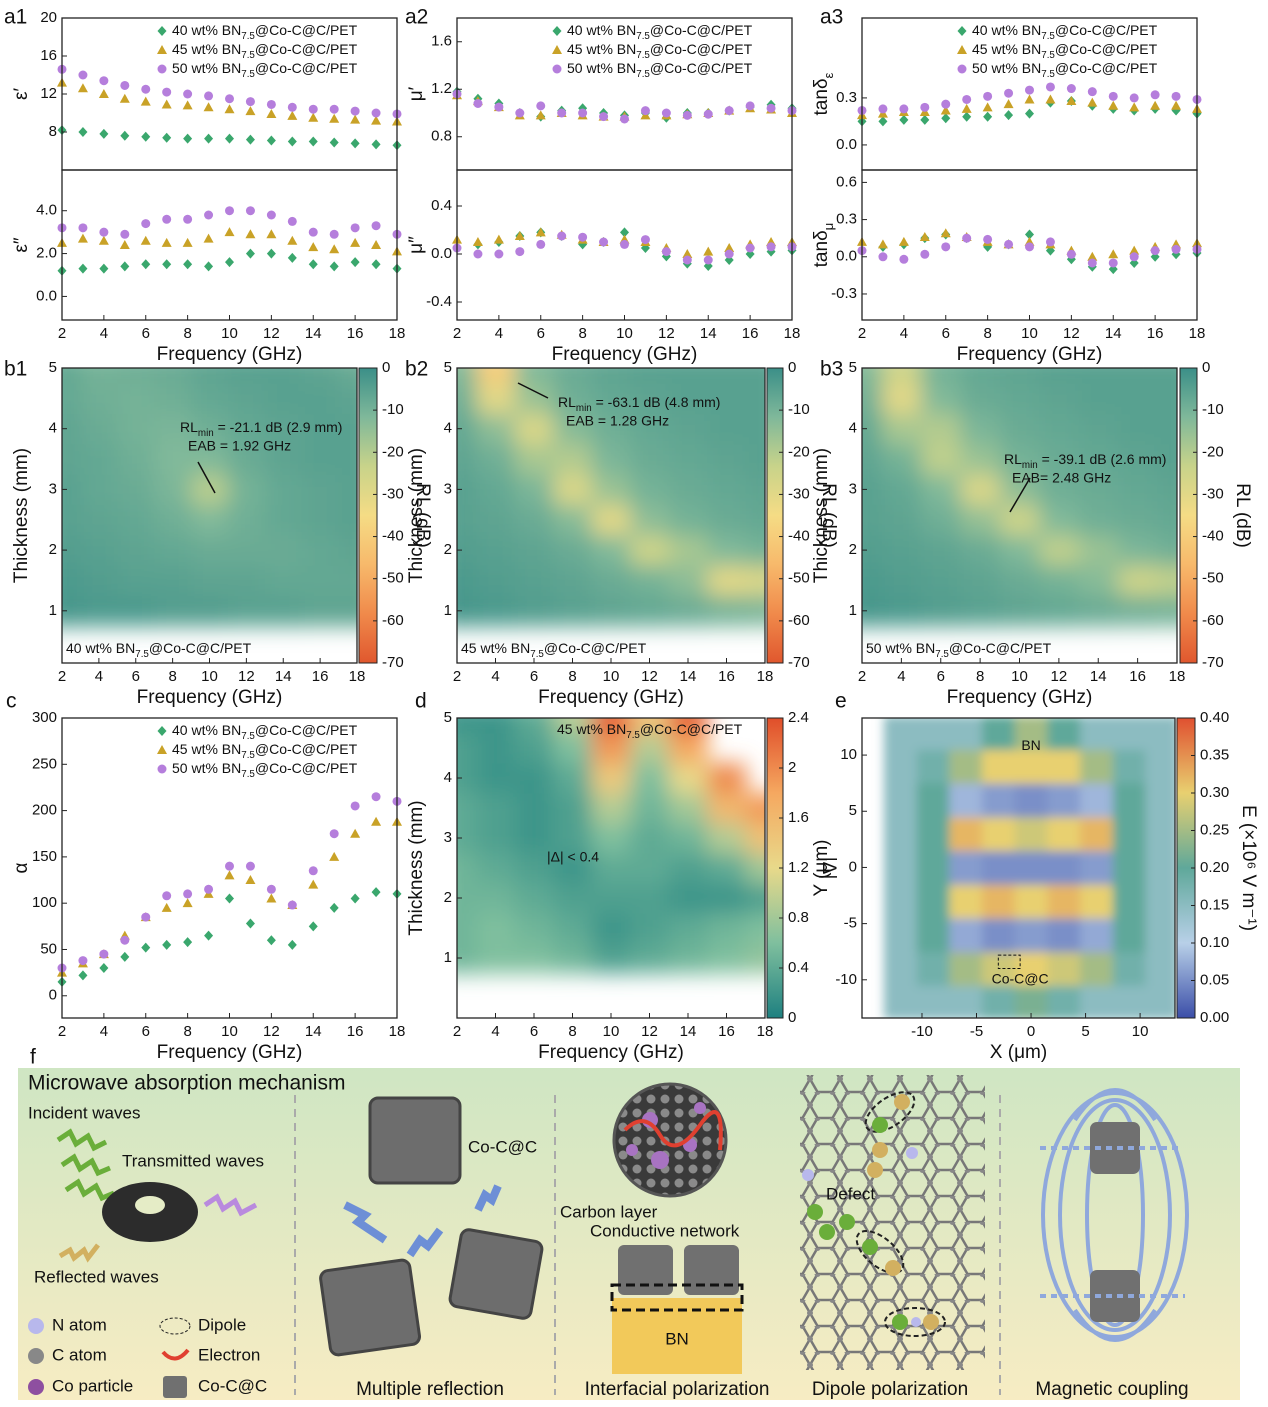 Image resolution: width=1268 pixels, height=1407 pixels. Describe the element at coordinates (846, 144) in the screenshot. I see `y-tick-label: 0.0` at that location.